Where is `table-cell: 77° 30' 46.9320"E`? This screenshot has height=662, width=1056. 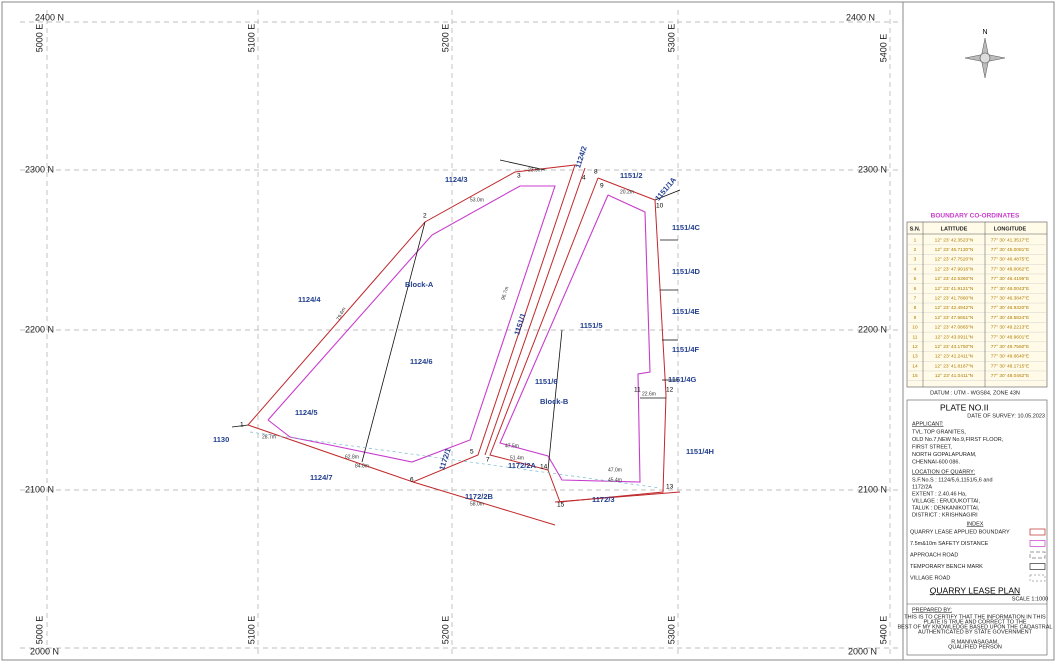 table-cell: 77° 30' 46.9320"E is located at coordinates (1010, 308).